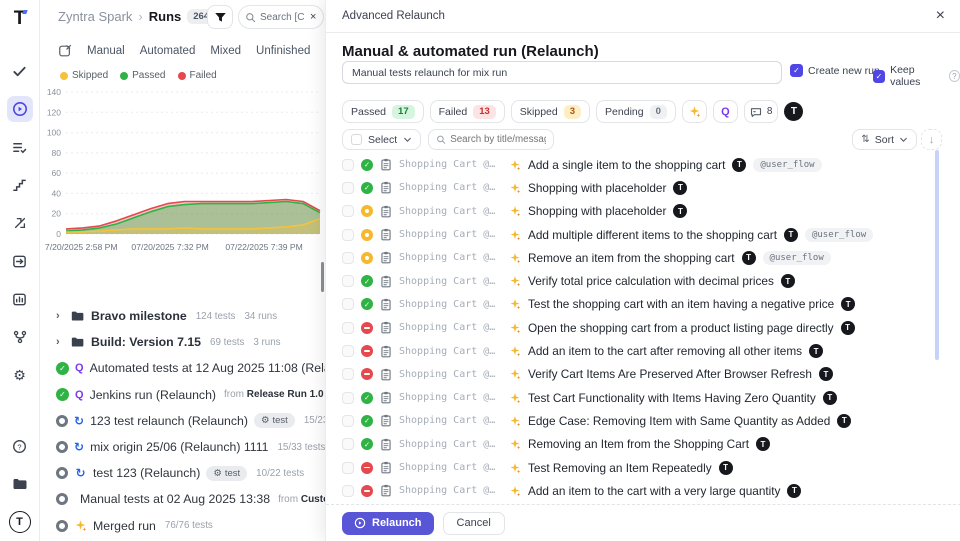  I want to click on import-icon, so click(20, 261).